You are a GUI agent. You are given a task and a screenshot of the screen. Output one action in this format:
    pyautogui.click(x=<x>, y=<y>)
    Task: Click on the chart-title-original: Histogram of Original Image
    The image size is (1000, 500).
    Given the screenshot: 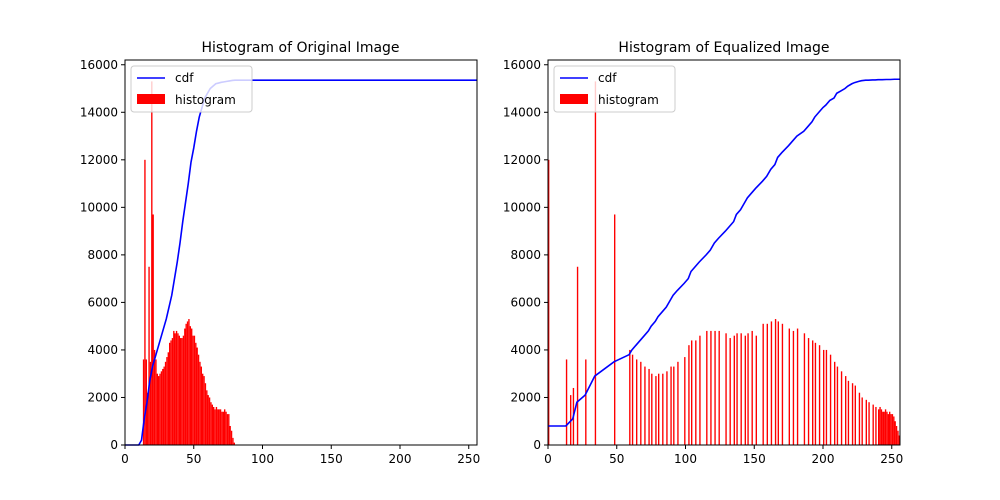 What is the action you would take?
    pyautogui.click(x=300, y=48)
    